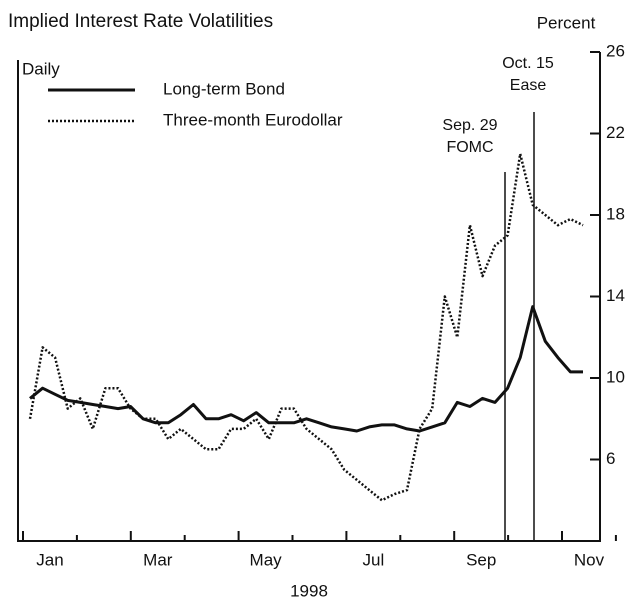 The height and width of the screenshot is (608, 642). Describe the element at coordinates (589, 559) in the screenshot. I see `x-tick-label: Nov` at that location.